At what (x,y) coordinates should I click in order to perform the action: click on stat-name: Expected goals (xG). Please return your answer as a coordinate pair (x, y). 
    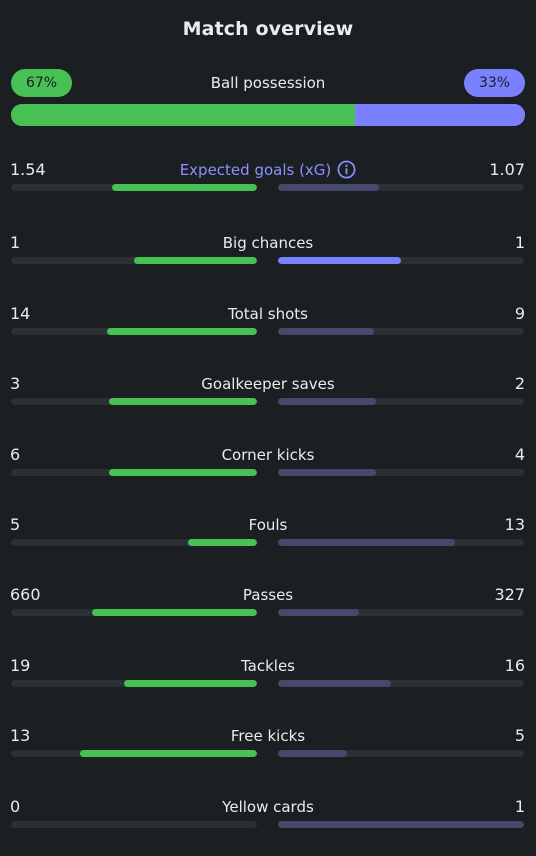
    Looking at the image, I should click on (268, 170).